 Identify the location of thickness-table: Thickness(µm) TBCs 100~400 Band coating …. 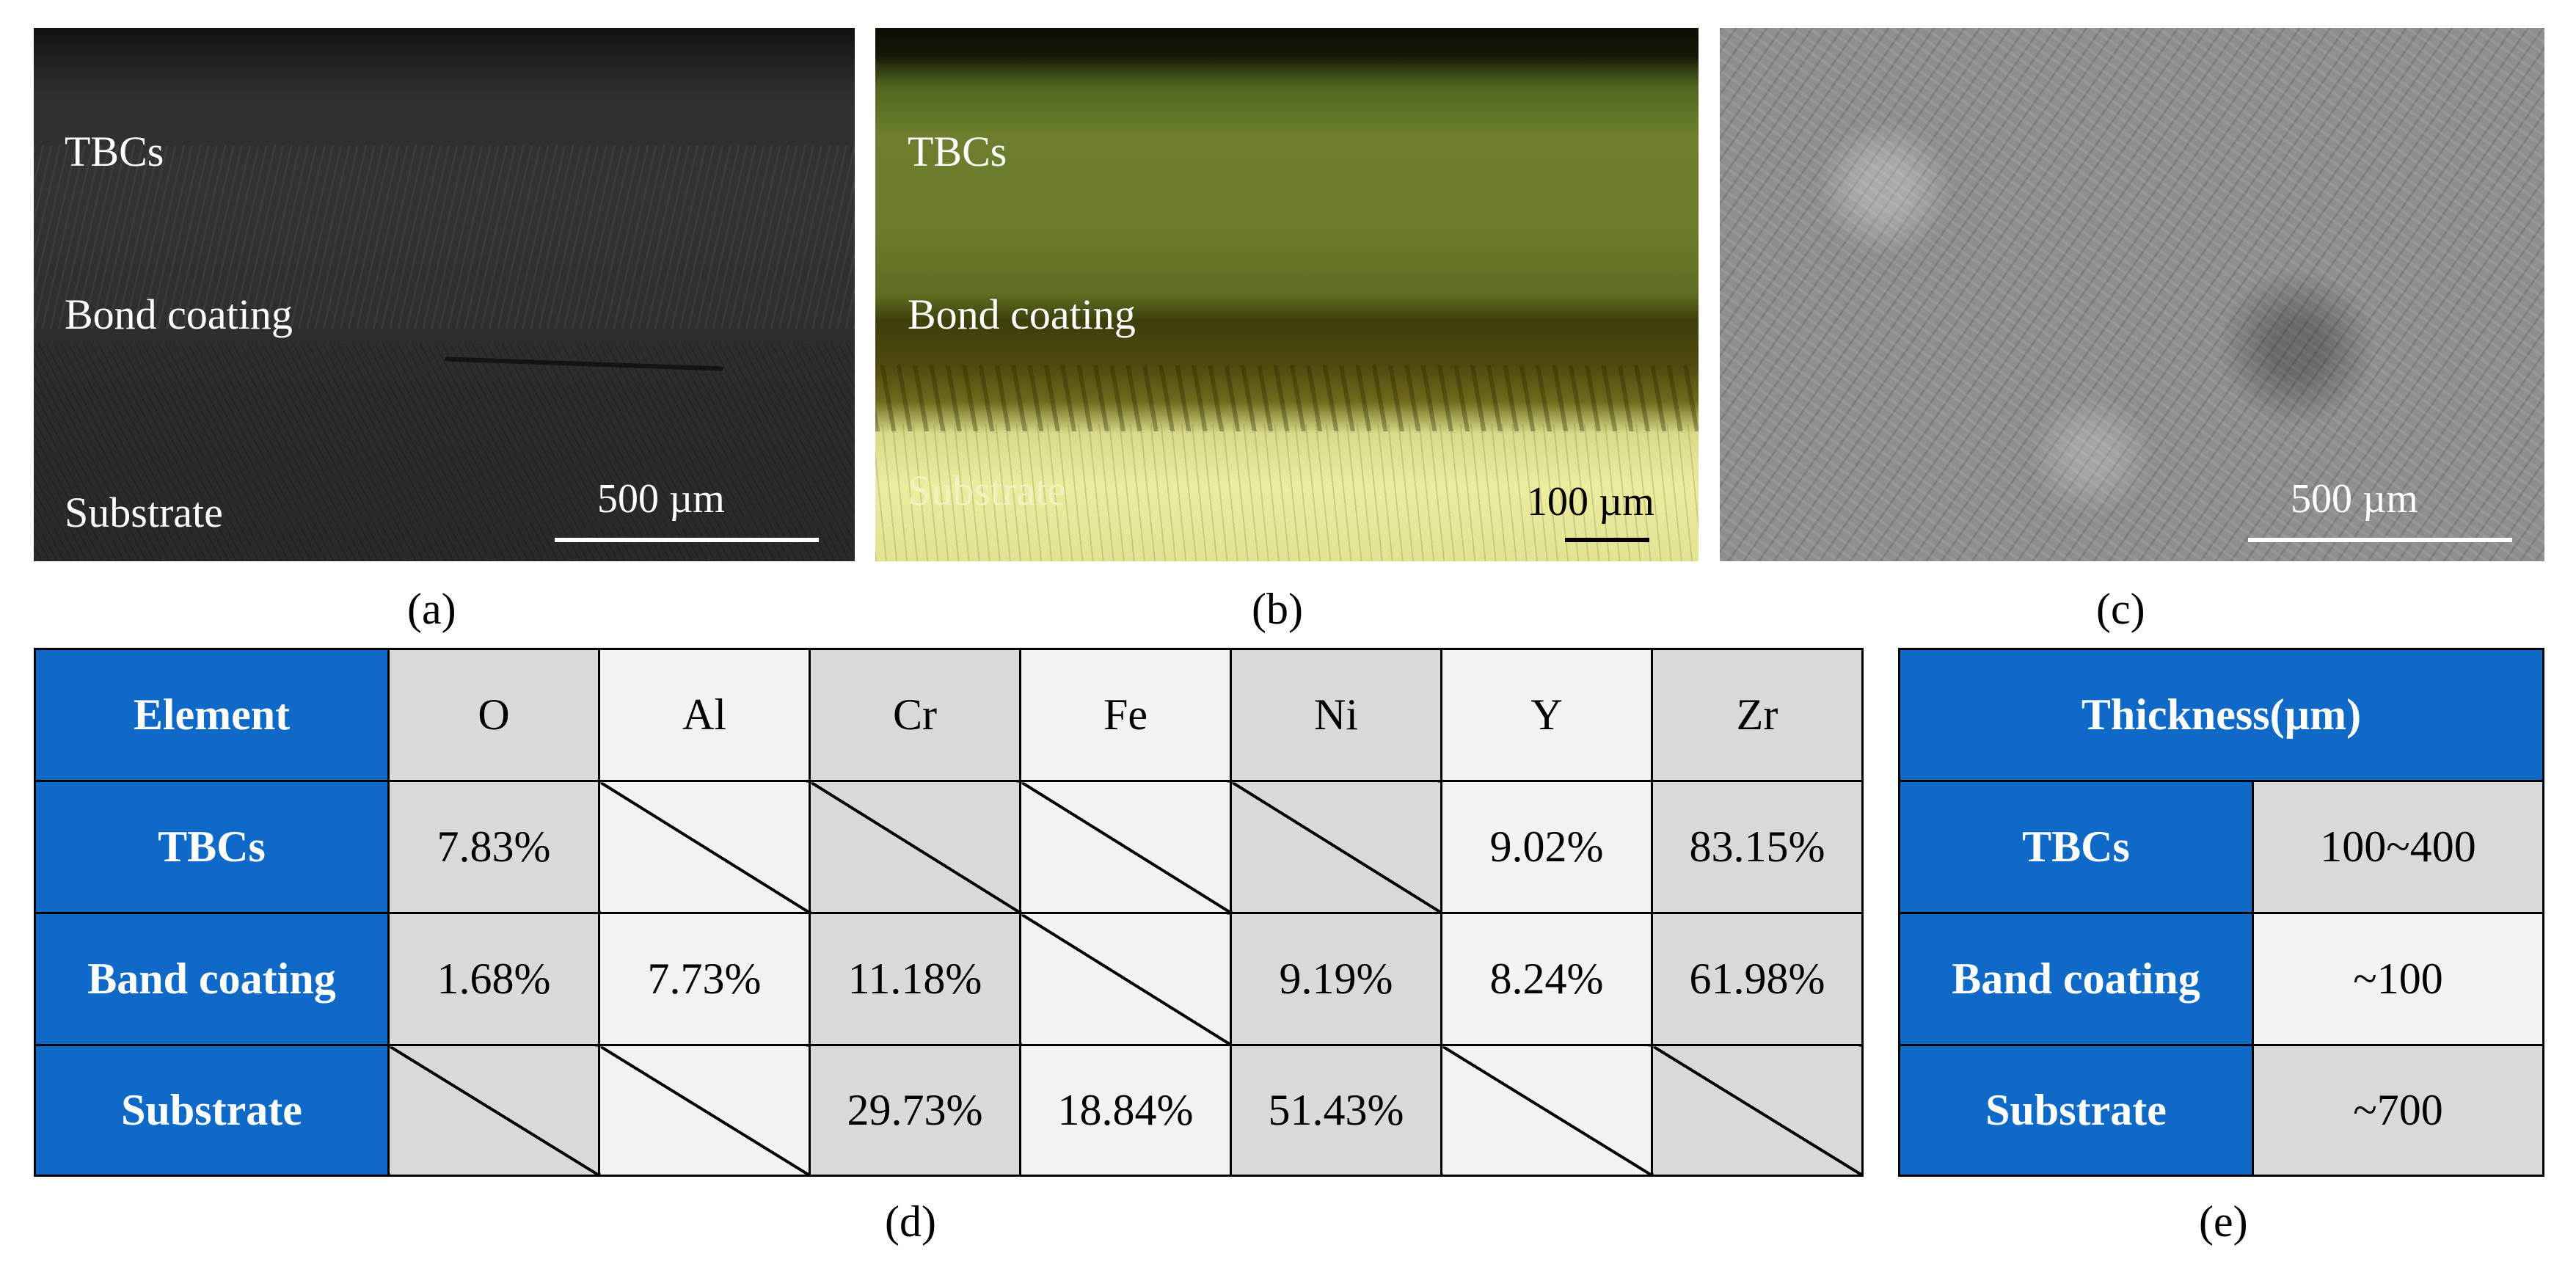
(2221, 912).